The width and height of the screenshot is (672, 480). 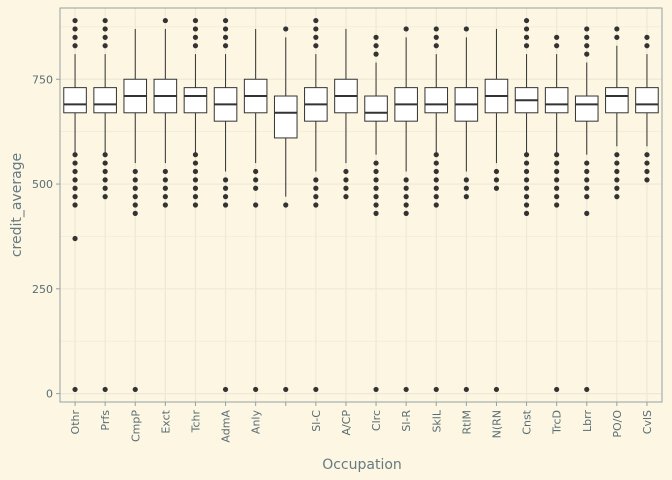 What do you see at coordinates (256, 422) in the screenshot?
I see `x-tick-label: Anly` at bounding box center [256, 422].